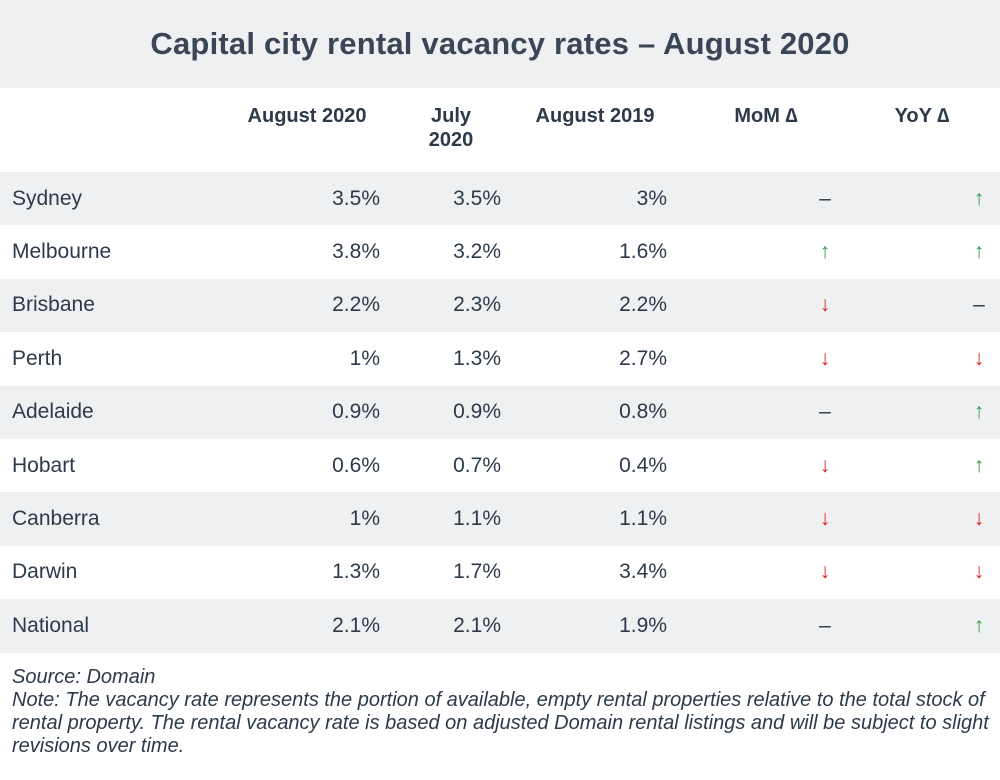 The width and height of the screenshot is (1000, 780). I want to click on table-row: Adelaide 0.9% 0.9% 0.8% – ↑, so click(500, 412).